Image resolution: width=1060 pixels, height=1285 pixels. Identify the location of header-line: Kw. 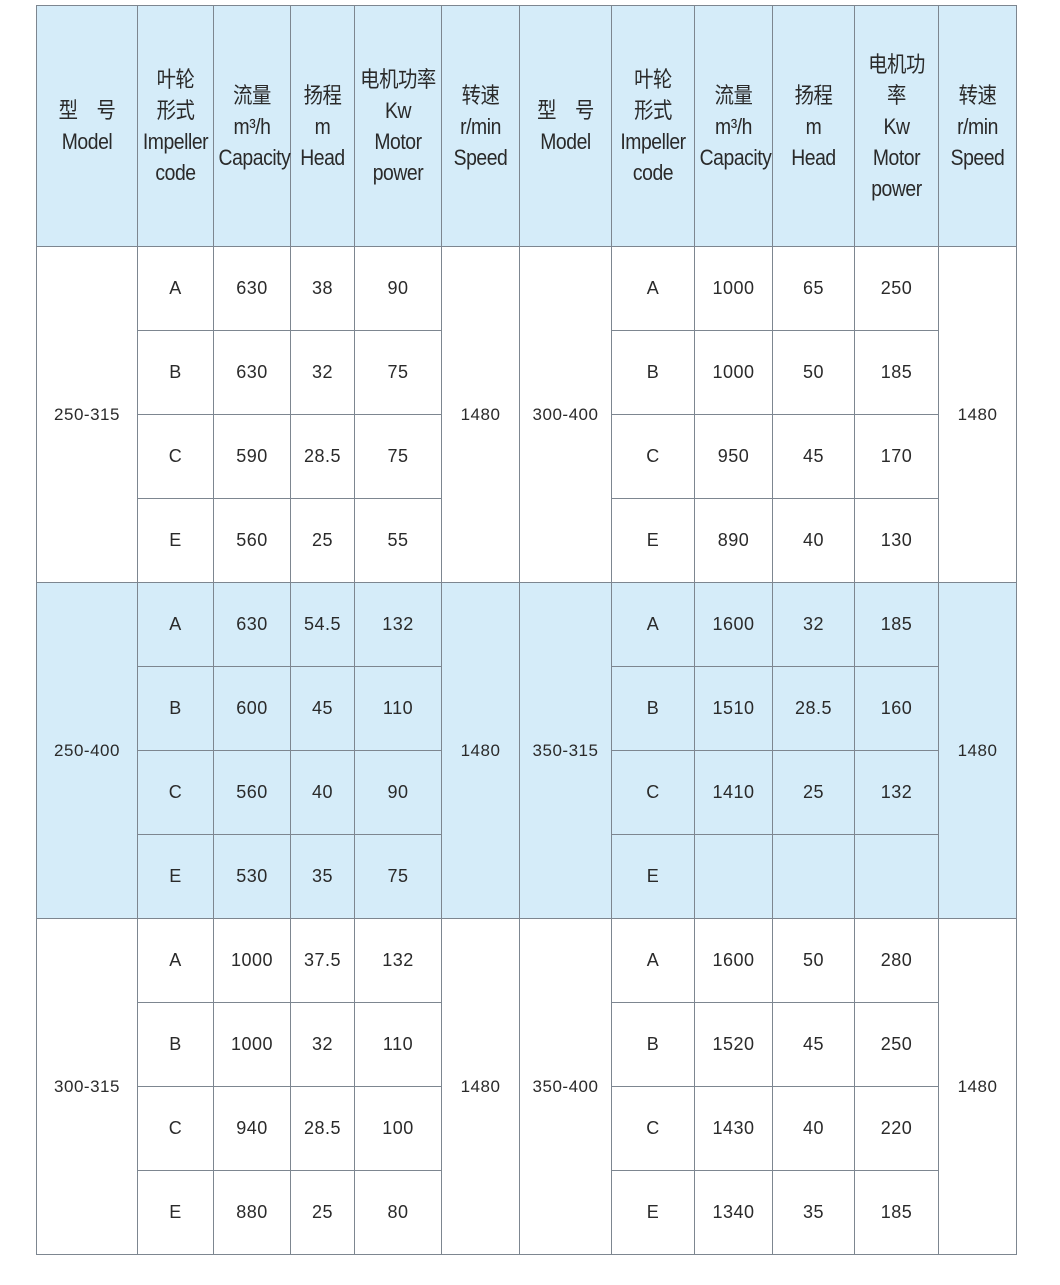
(398, 110).